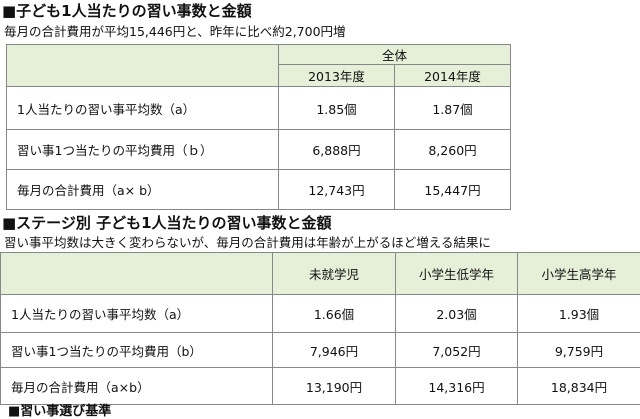 Image resolution: width=640 pixels, height=419 pixels. What do you see at coordinates (457, 350) in the screenshot?
I see `cell-value: 7,052円` at bounding box center [457, 350].